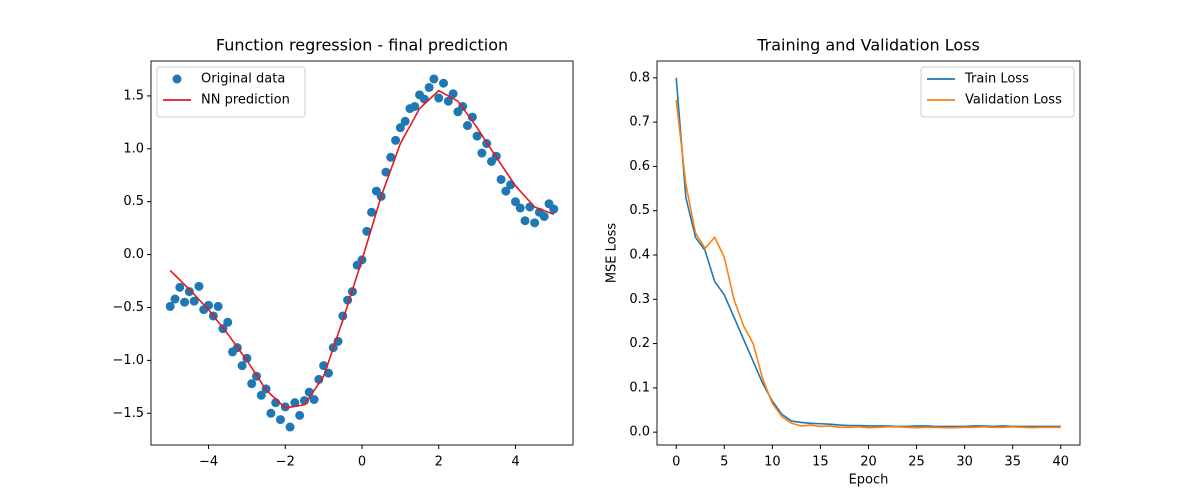 This screenshot has height=500, width=1200. What do you see at coordinates (639, 77) in the screenshot?
I see `y-tick-label: 0.8` at bounding box center [639, 77].